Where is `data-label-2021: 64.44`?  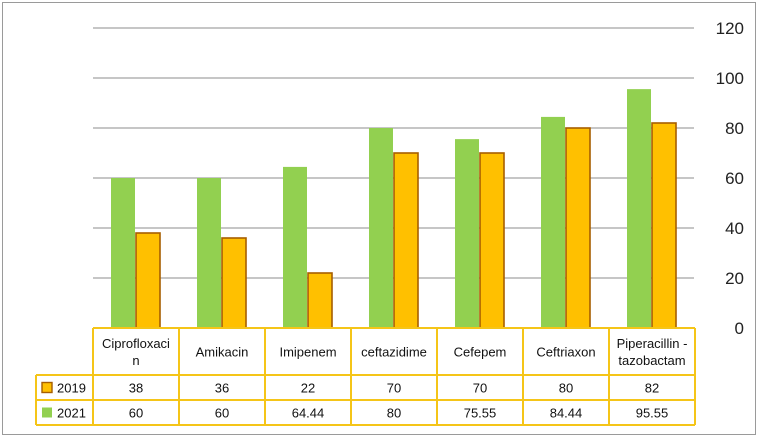
data-label-2021: 64.44 is located at coordinates (308, 413).